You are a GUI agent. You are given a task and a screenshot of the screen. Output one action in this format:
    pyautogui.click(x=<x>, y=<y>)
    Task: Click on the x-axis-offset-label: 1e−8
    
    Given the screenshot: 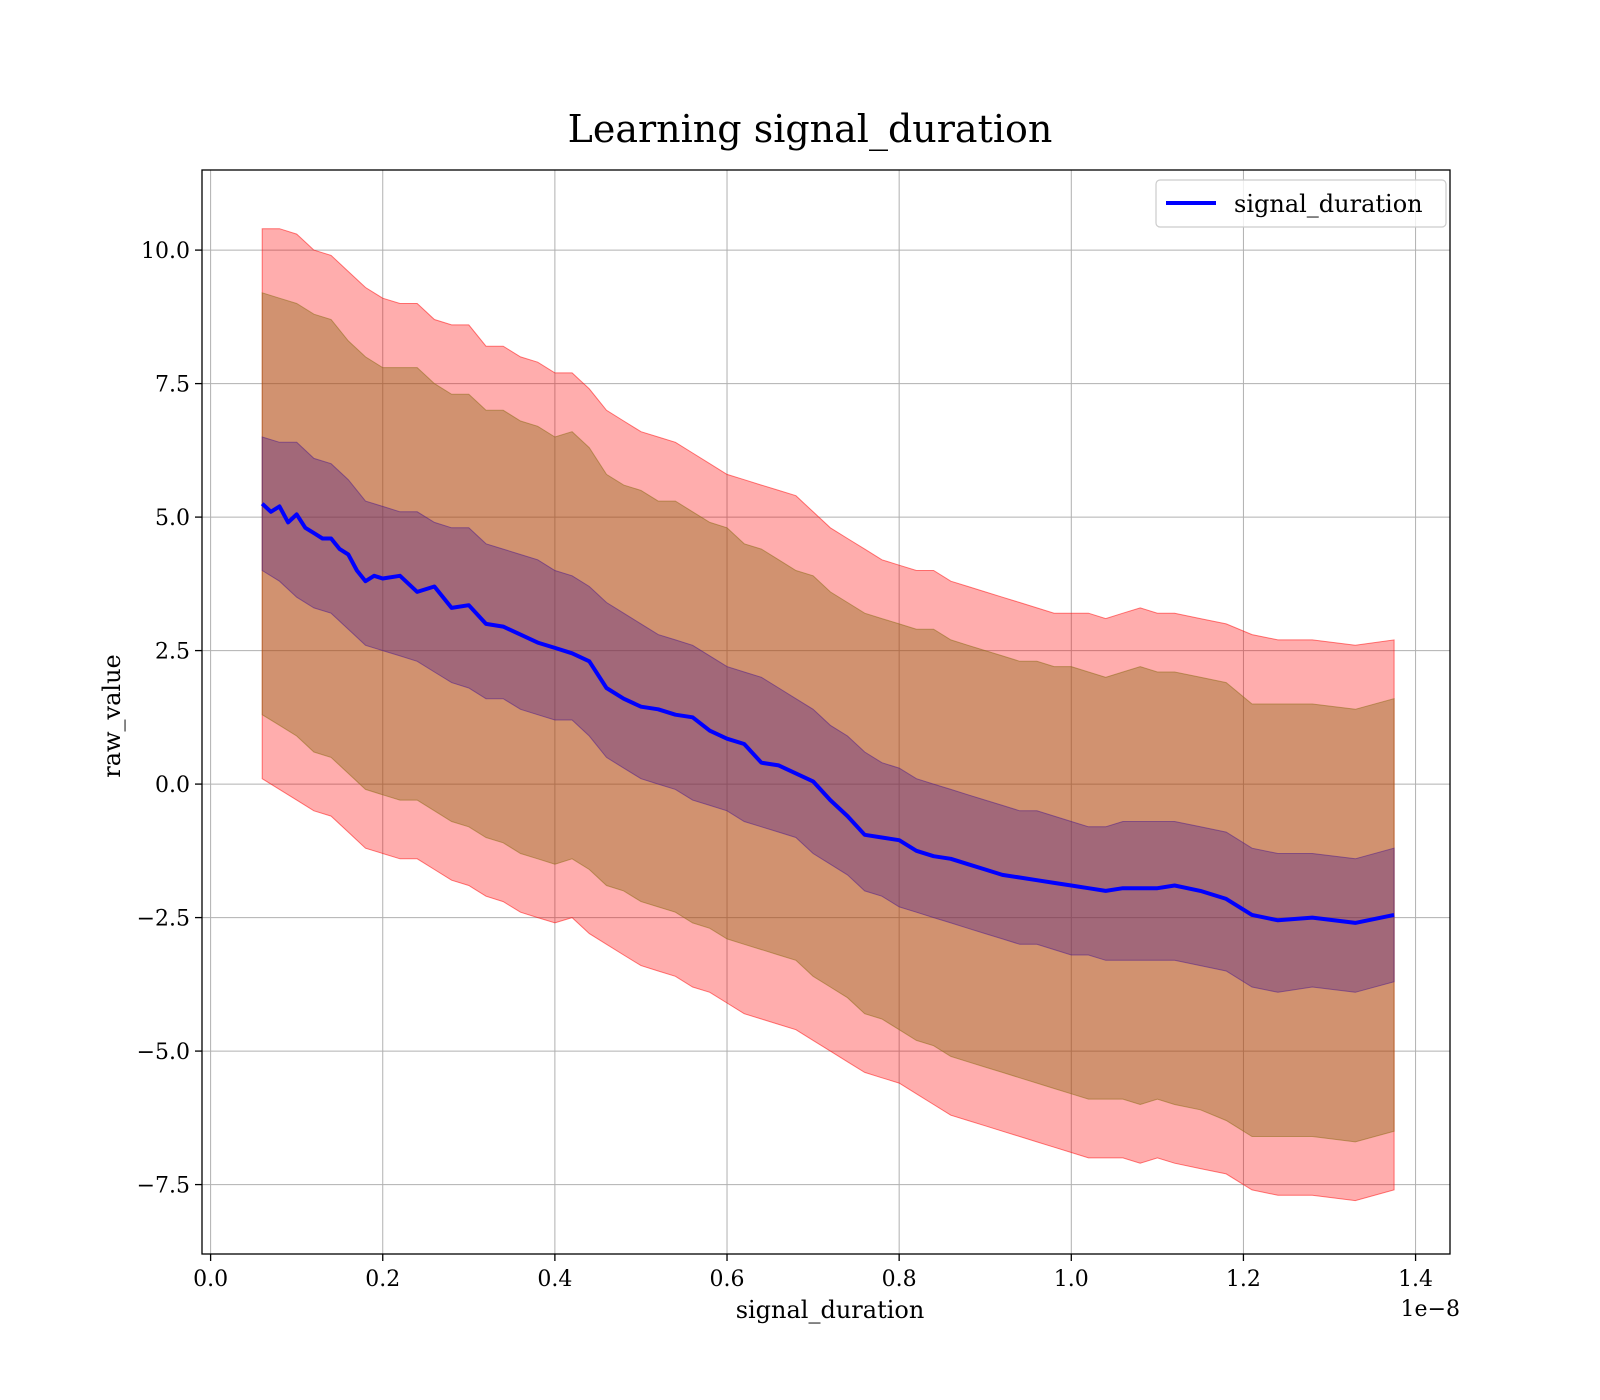 What is the action you would take?
    pyautogui.click(x=1430, y=1309)
    